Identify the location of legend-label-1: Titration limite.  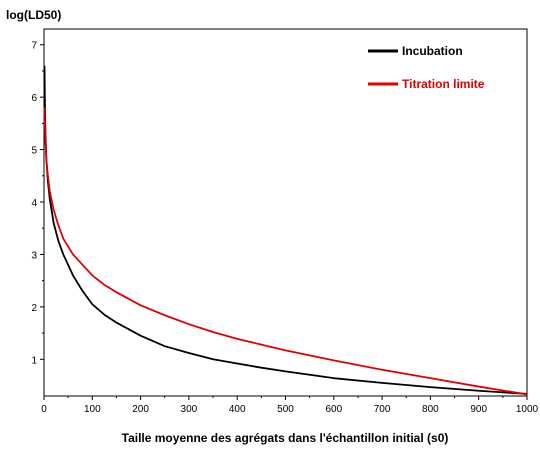
(443, 84).